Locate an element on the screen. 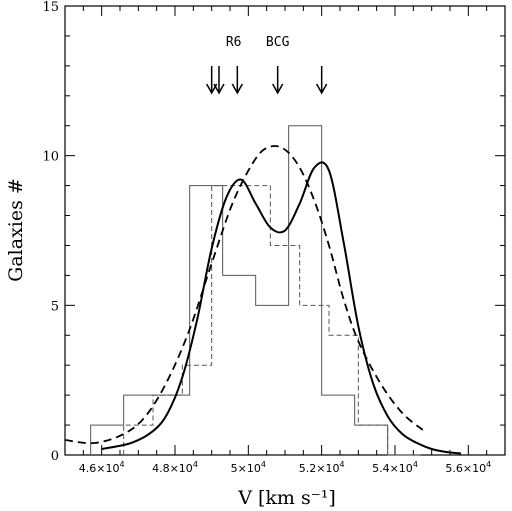 The height and width of the screenshot is (511, 512). velocity-arrows is located at coordinates (267, 80).